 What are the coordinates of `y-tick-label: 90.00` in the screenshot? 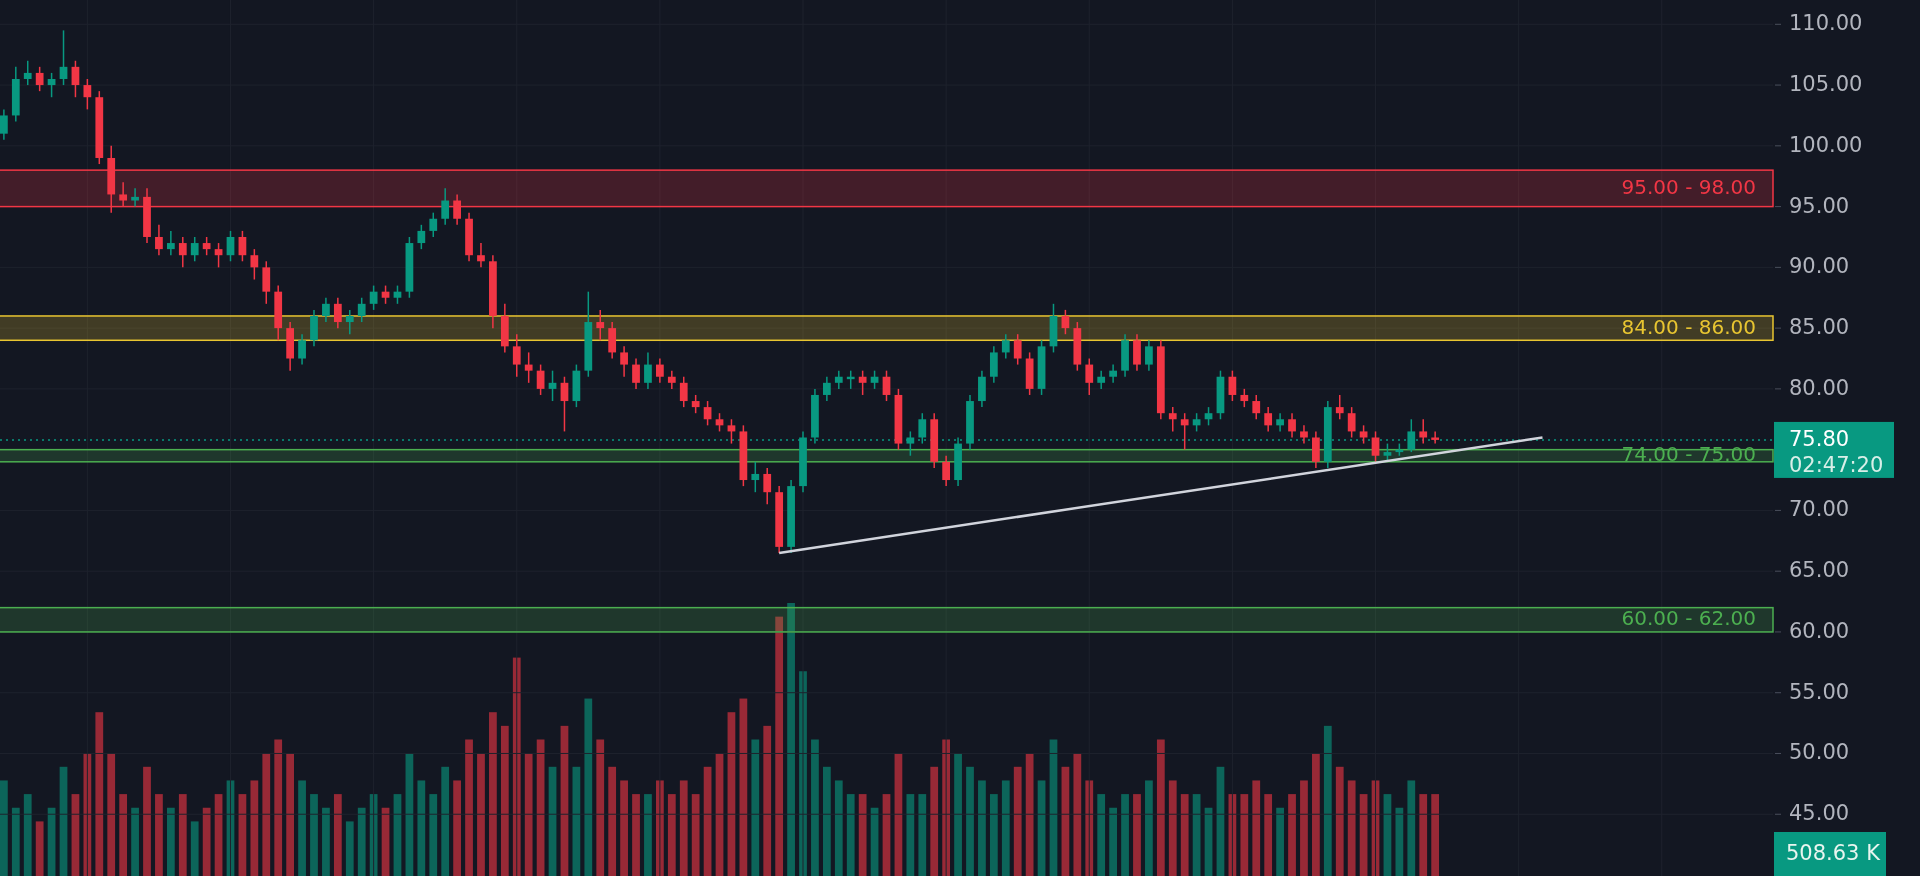 It's located at (1819, 266).